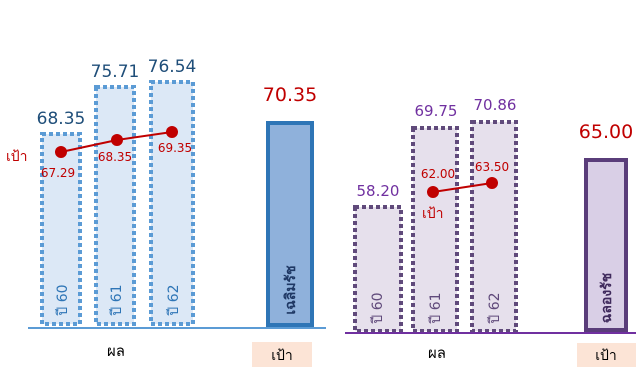 The width and height of the screenshot is (636, 367). I want to click on target-label-2-61: 62.00, so click(438, 174).